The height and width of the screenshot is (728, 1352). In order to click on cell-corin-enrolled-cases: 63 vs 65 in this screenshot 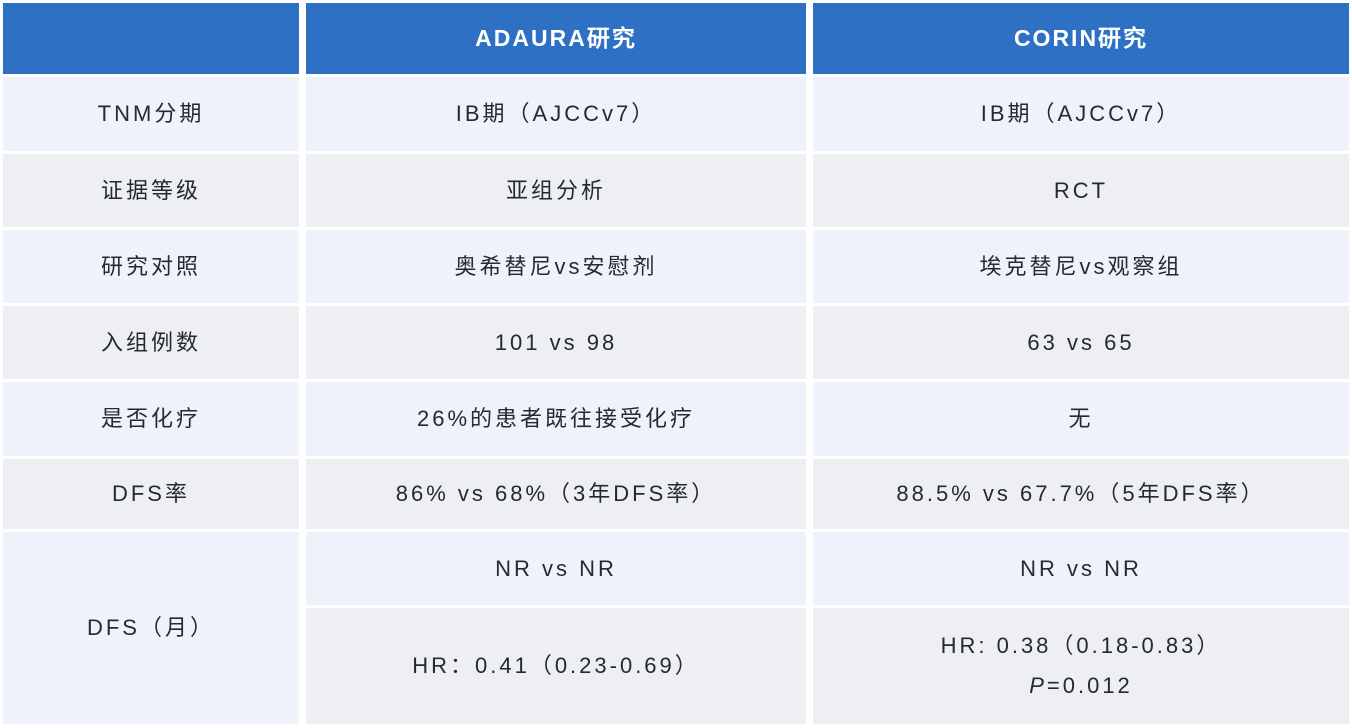, I will do `click(1081, 342)`.